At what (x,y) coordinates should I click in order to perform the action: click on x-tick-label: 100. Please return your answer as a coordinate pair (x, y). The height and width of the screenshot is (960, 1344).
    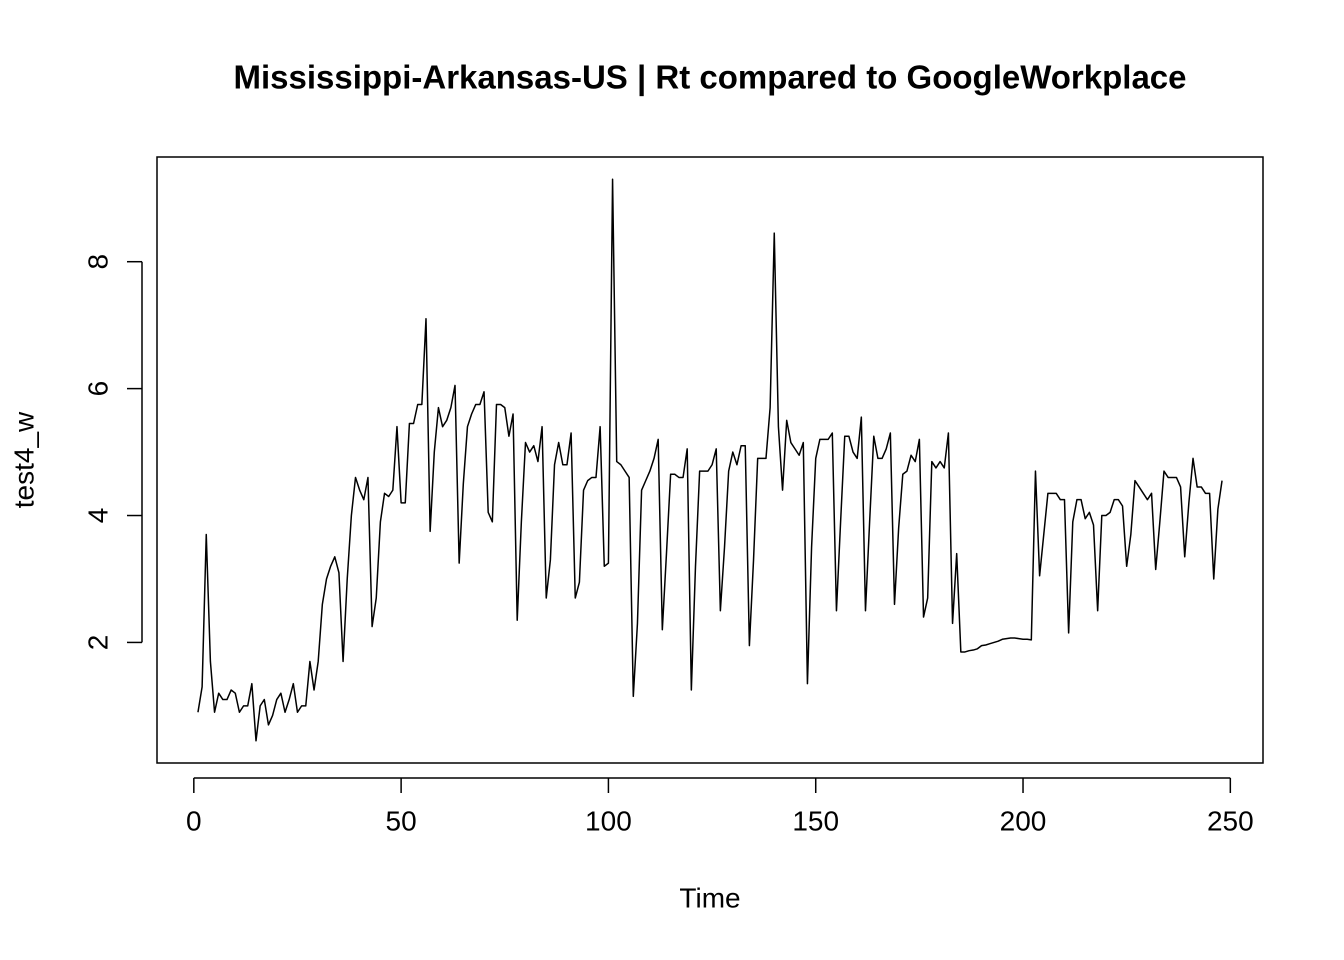
    Looking at the image, I should click on (608, 820).